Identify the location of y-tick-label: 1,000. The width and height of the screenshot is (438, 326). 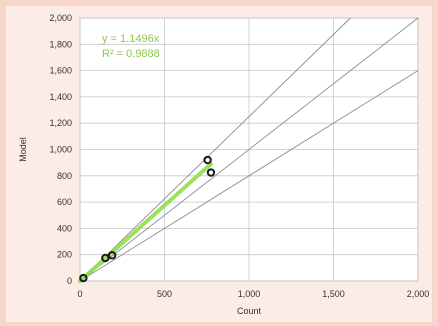
(60, 150).